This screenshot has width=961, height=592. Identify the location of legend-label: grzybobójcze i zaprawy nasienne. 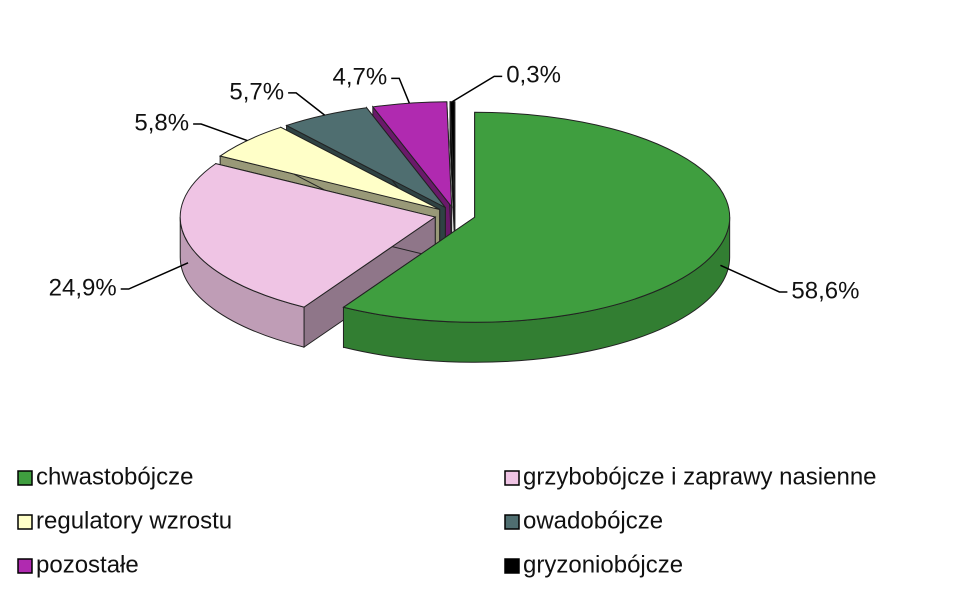
(700, 476).